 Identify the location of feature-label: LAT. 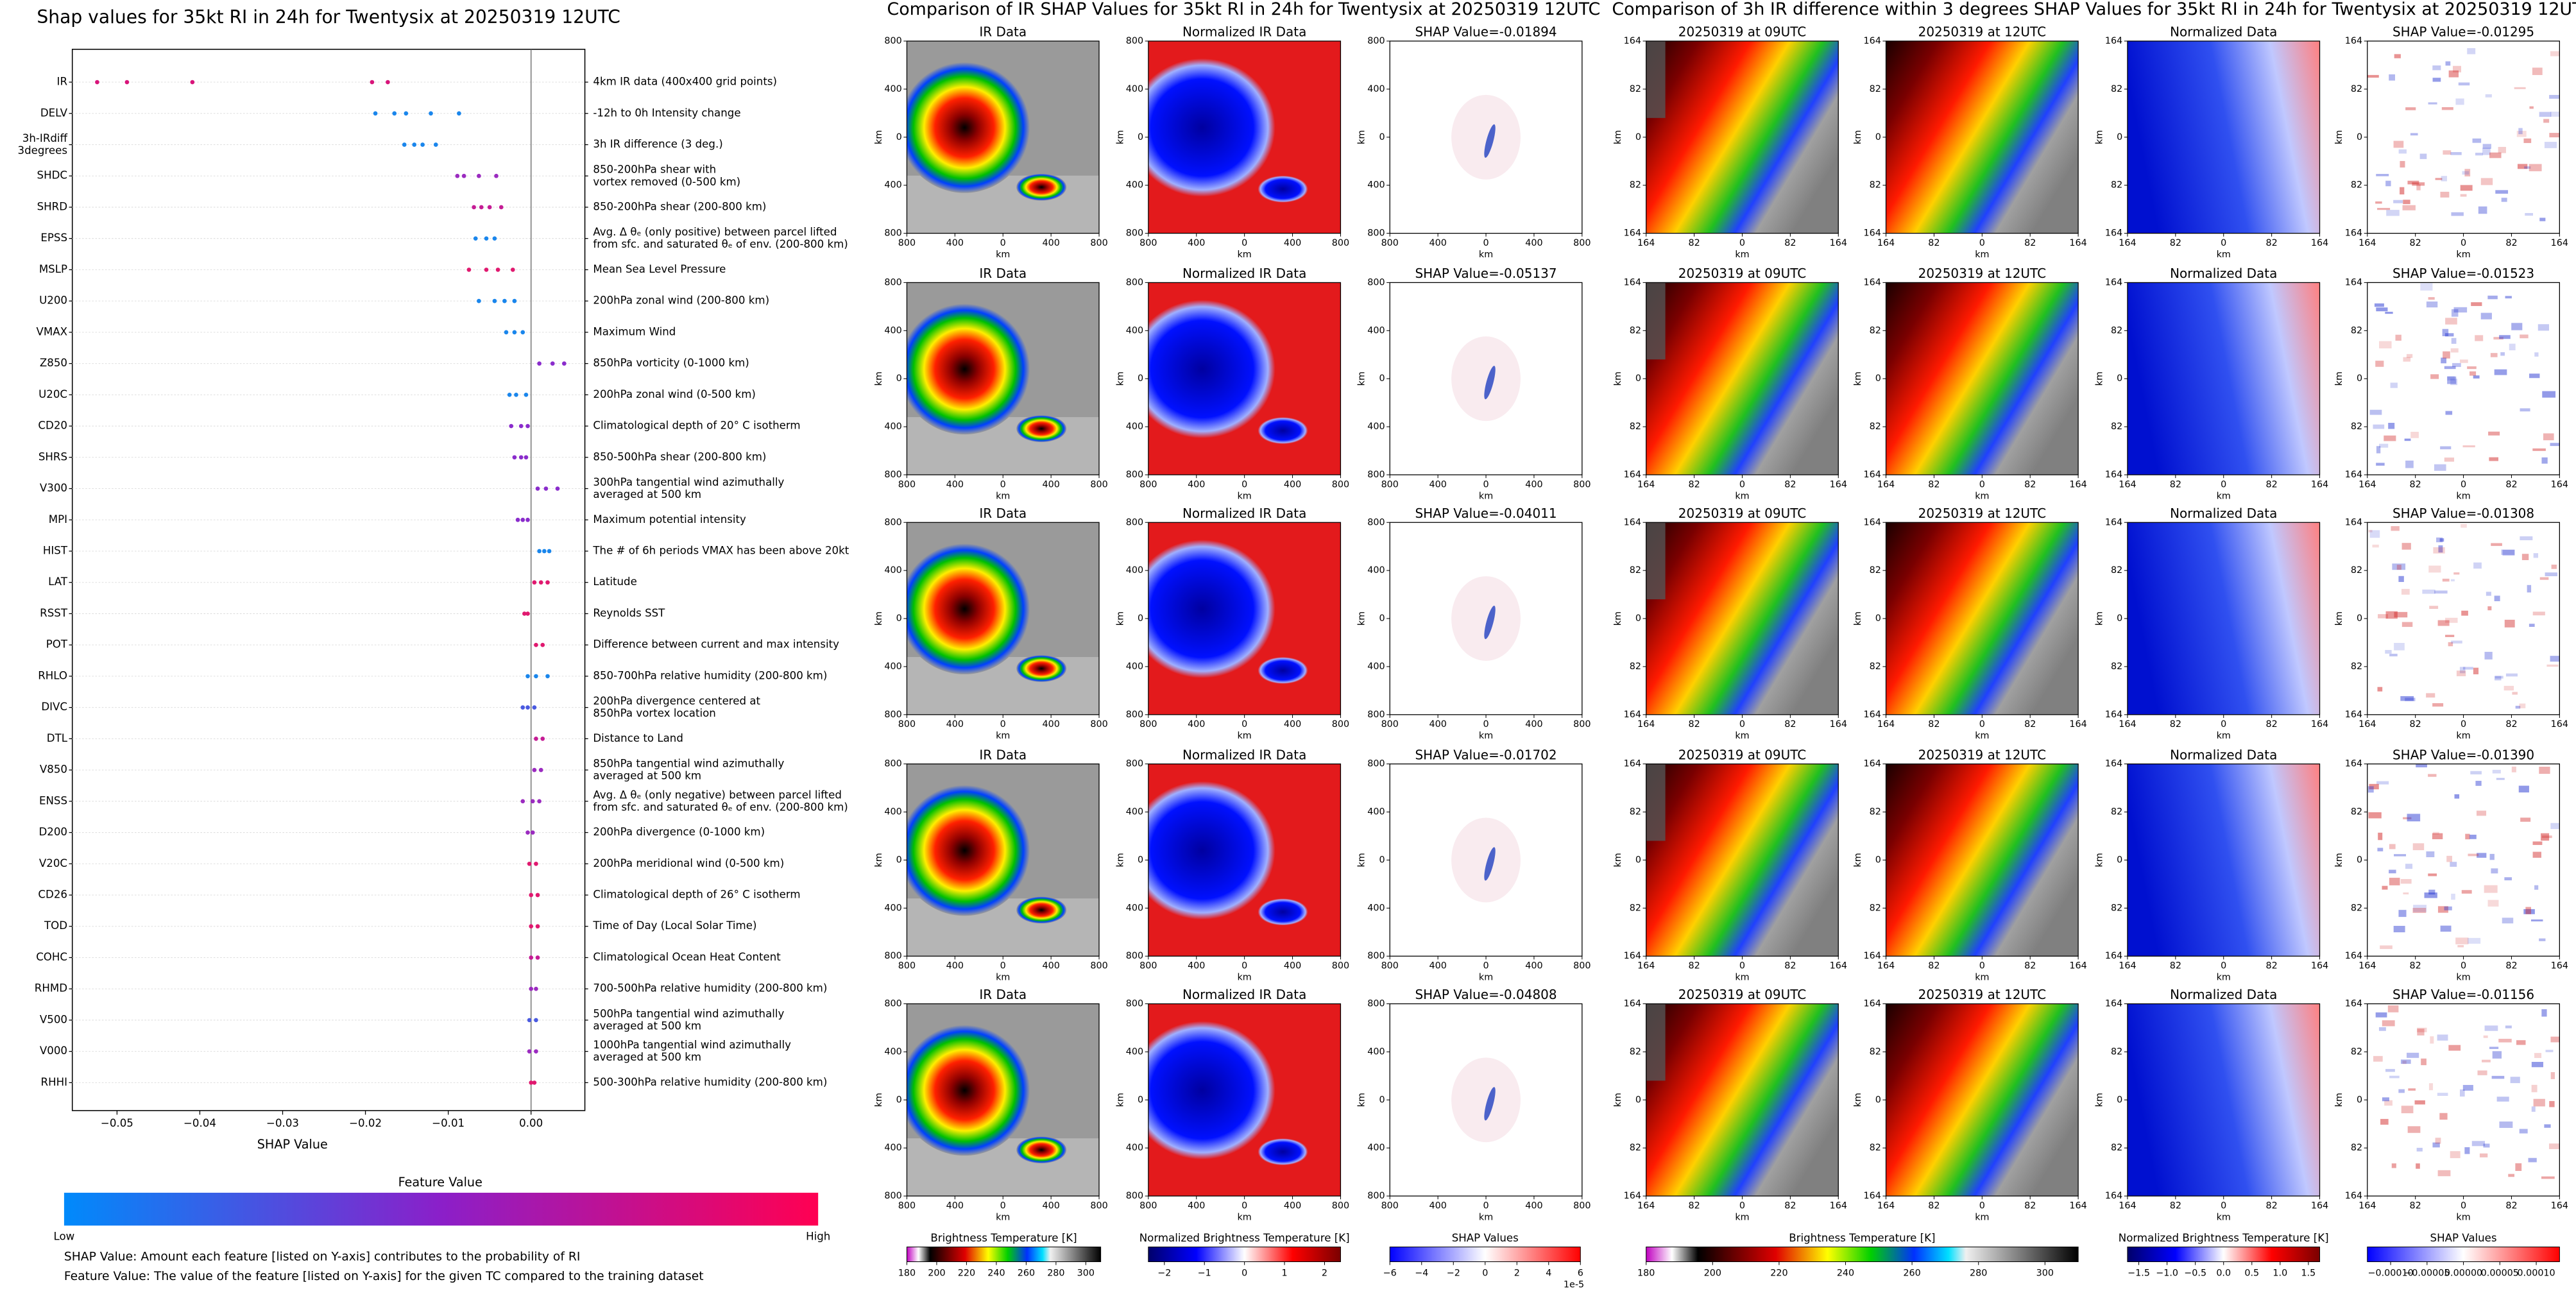
(58, 582).